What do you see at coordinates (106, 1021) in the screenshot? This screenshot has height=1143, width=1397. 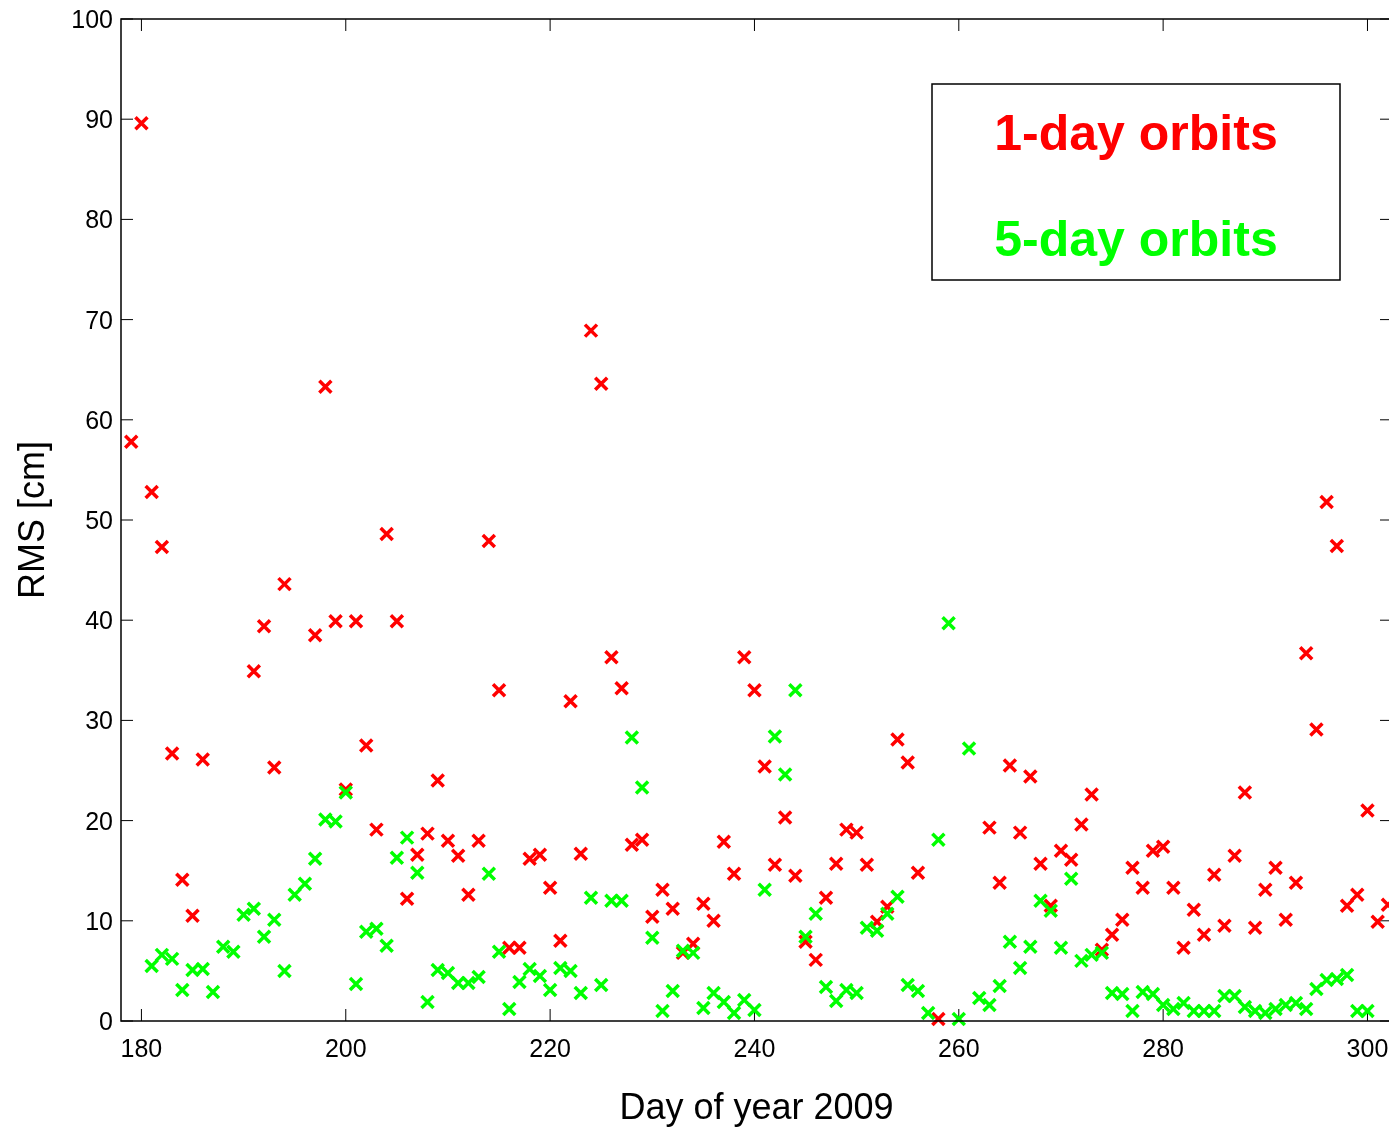 I see `y-tick-label: 0` at bounding box center [106, 1021].